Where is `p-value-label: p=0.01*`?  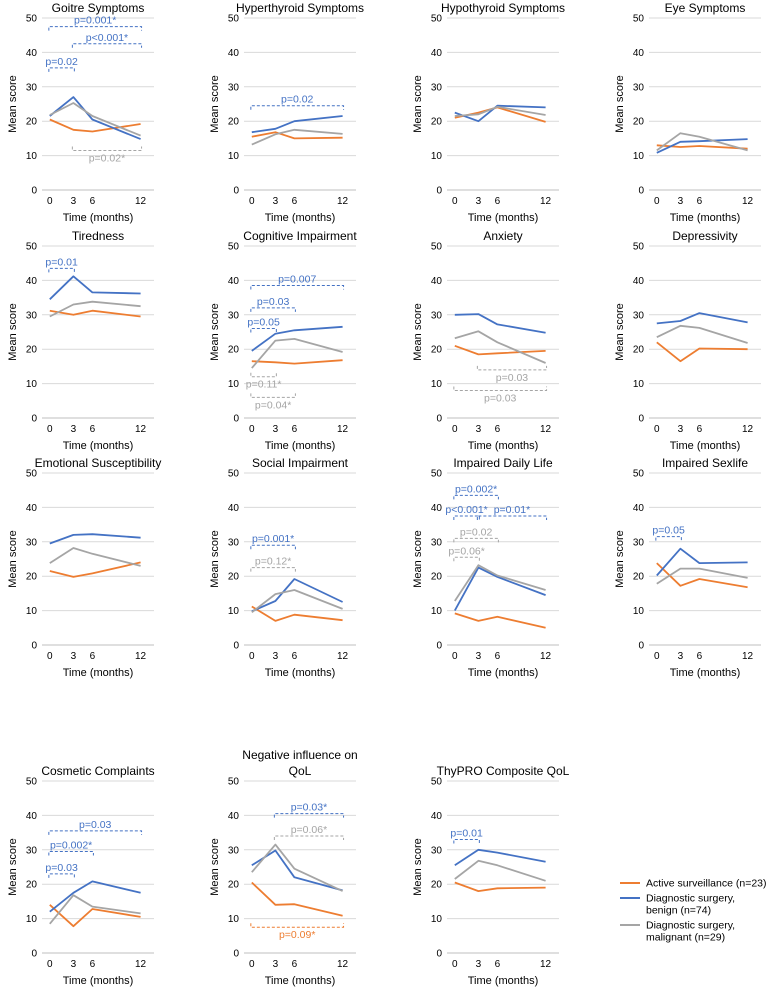
p-value-label: p=0.01* is located at coordinates (512, 510).